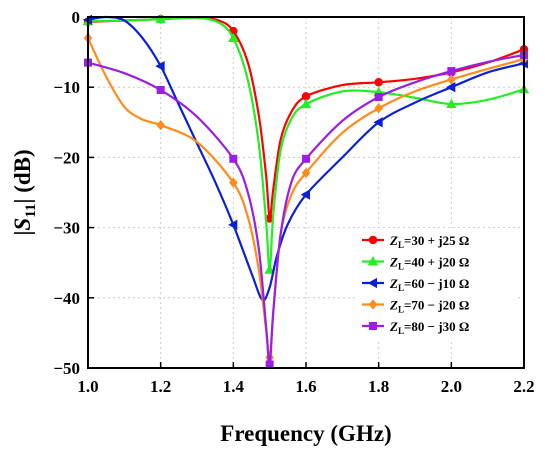 The image size is (550, 454). I want to click on legend-entry: ZL=60 − j10 Ω, so click(415, 284).